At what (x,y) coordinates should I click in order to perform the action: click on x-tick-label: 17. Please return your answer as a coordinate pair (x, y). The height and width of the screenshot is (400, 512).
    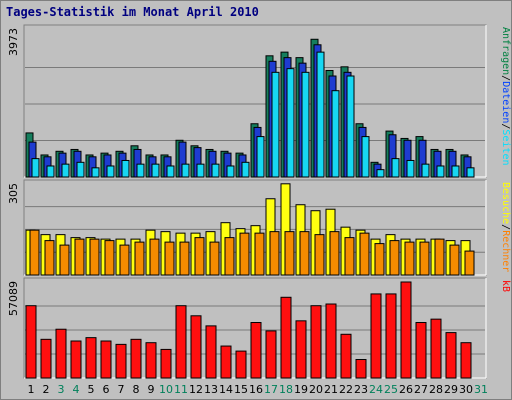
    Looking at the image, I should click on (271, 389).